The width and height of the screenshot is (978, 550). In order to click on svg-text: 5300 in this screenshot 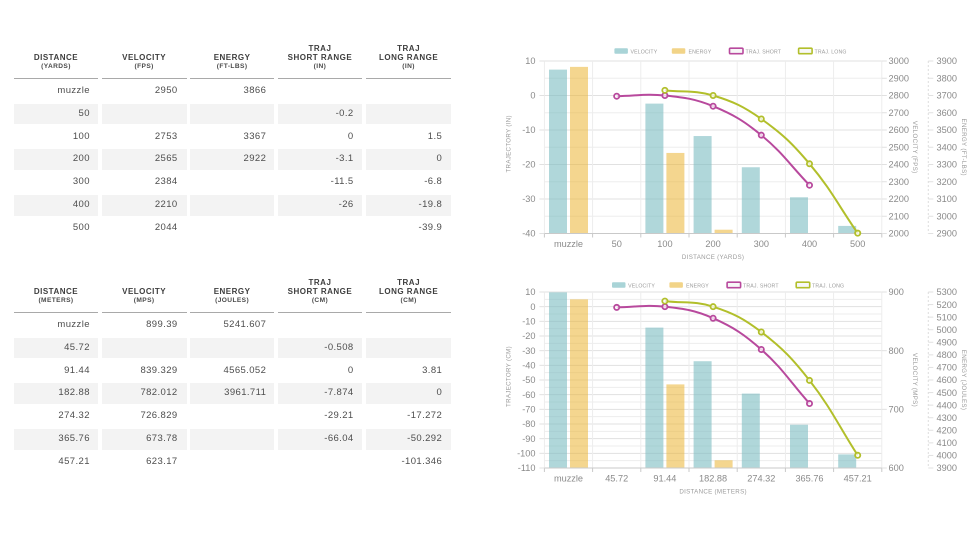, I will do `click(947, 292)`.